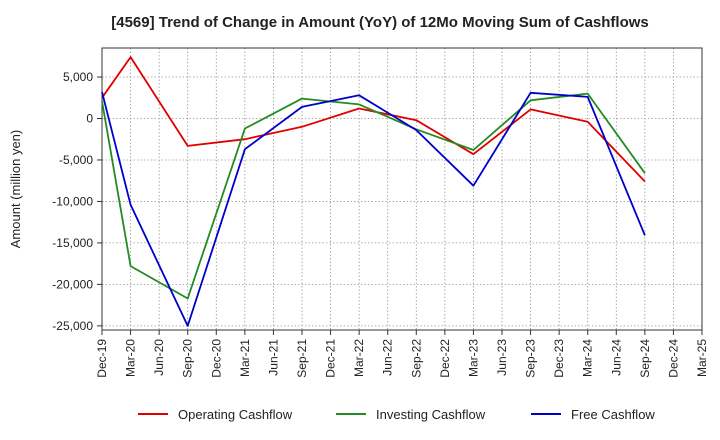 The height and width of the screenshot is (440, 720). Describe the element at coordinates (616, 357) in the screenshot. I see `x-tick-label: Jun-24` at that location.